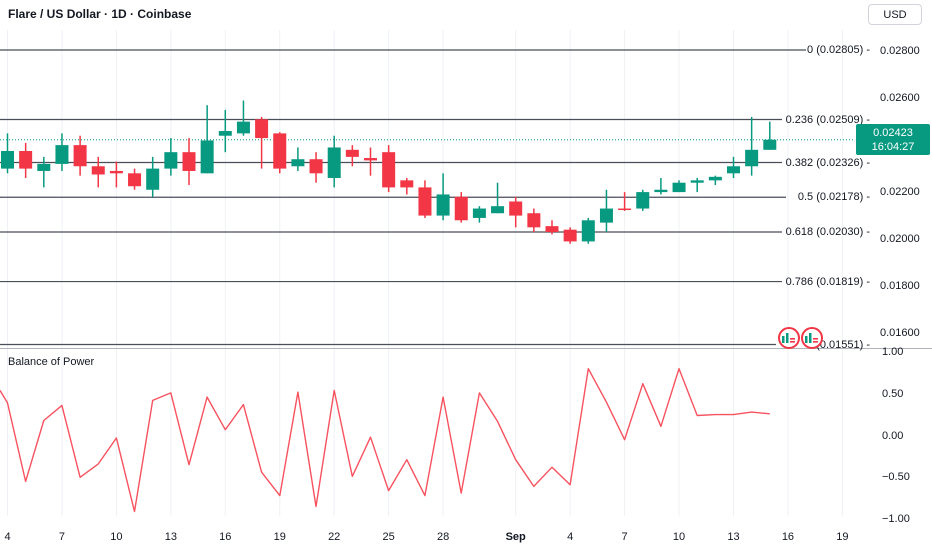  Describe the element at coordinates (443, 537) in the screenshot. I see `time-tick-label: 28` at that location.